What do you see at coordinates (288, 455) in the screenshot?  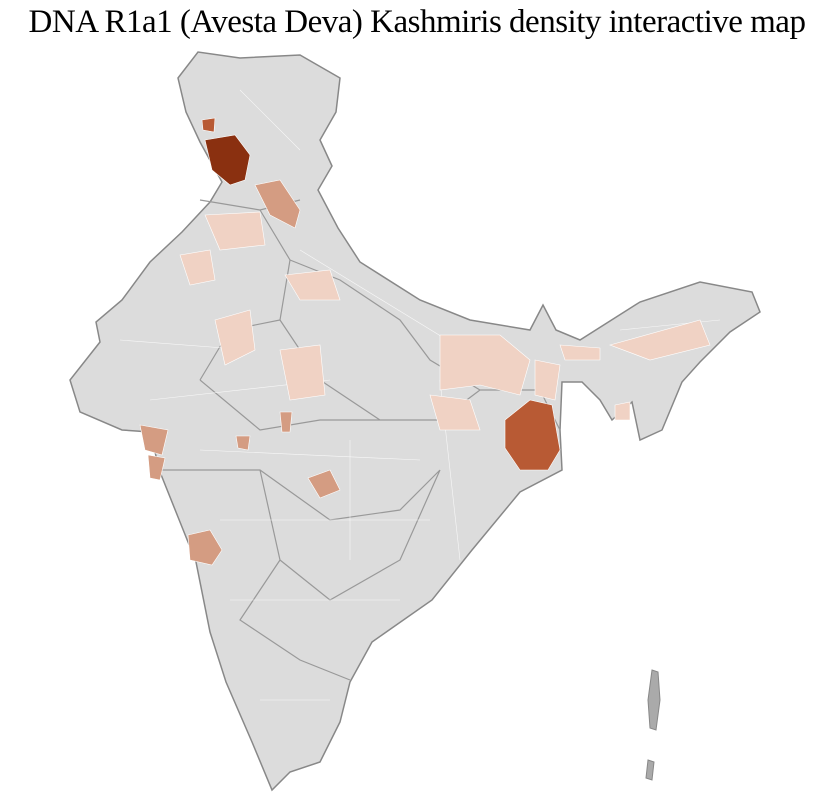 I see `region-madhya-pradesh` at bounding box center [288, 455].